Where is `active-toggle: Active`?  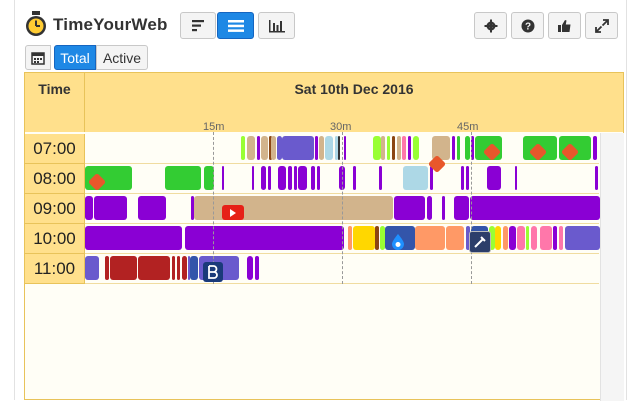 active-toggle: Active is located at coordinates (122, 57).